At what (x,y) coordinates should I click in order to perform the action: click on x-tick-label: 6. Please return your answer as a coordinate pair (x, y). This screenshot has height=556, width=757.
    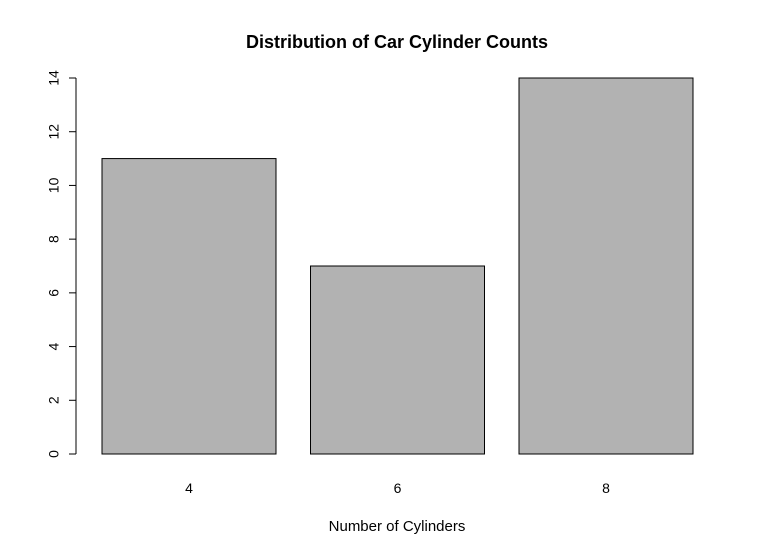
    Looking at the image, I should click on (398, 488).